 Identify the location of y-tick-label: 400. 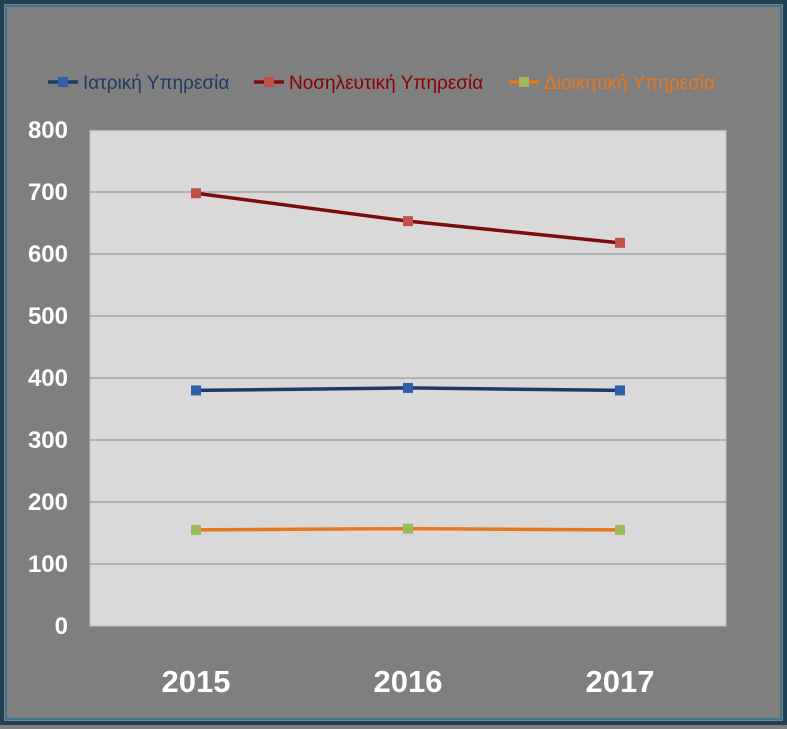
(48, 378).